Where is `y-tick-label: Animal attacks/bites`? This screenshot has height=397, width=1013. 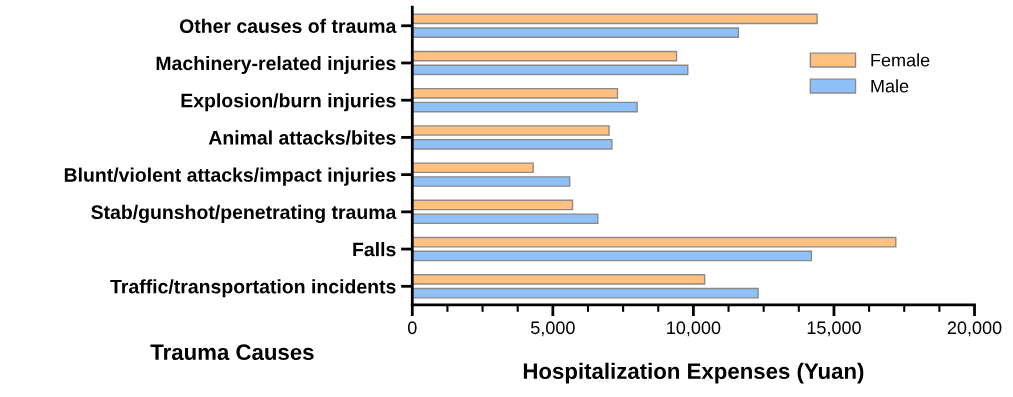 y-tick-label: Animal attacks/bites is located at coordinates (302, 137).